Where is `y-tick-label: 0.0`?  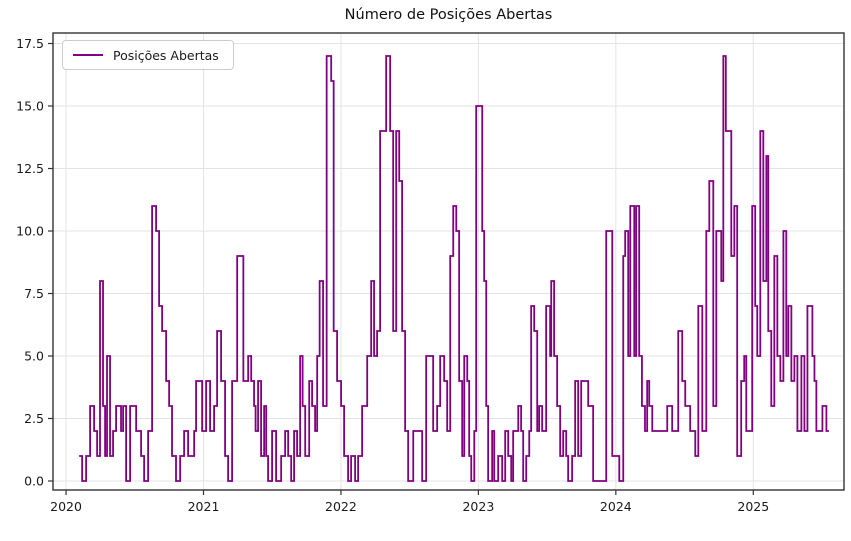 y-tick-label: 0.0 is located at coordinates (34, 481).